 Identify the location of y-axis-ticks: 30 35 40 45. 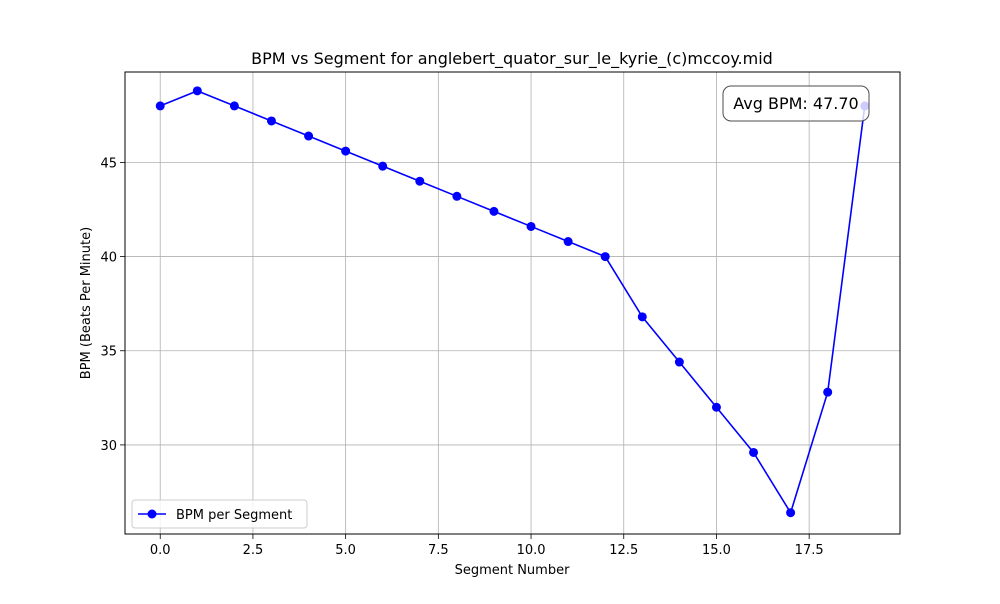
(112, 305).